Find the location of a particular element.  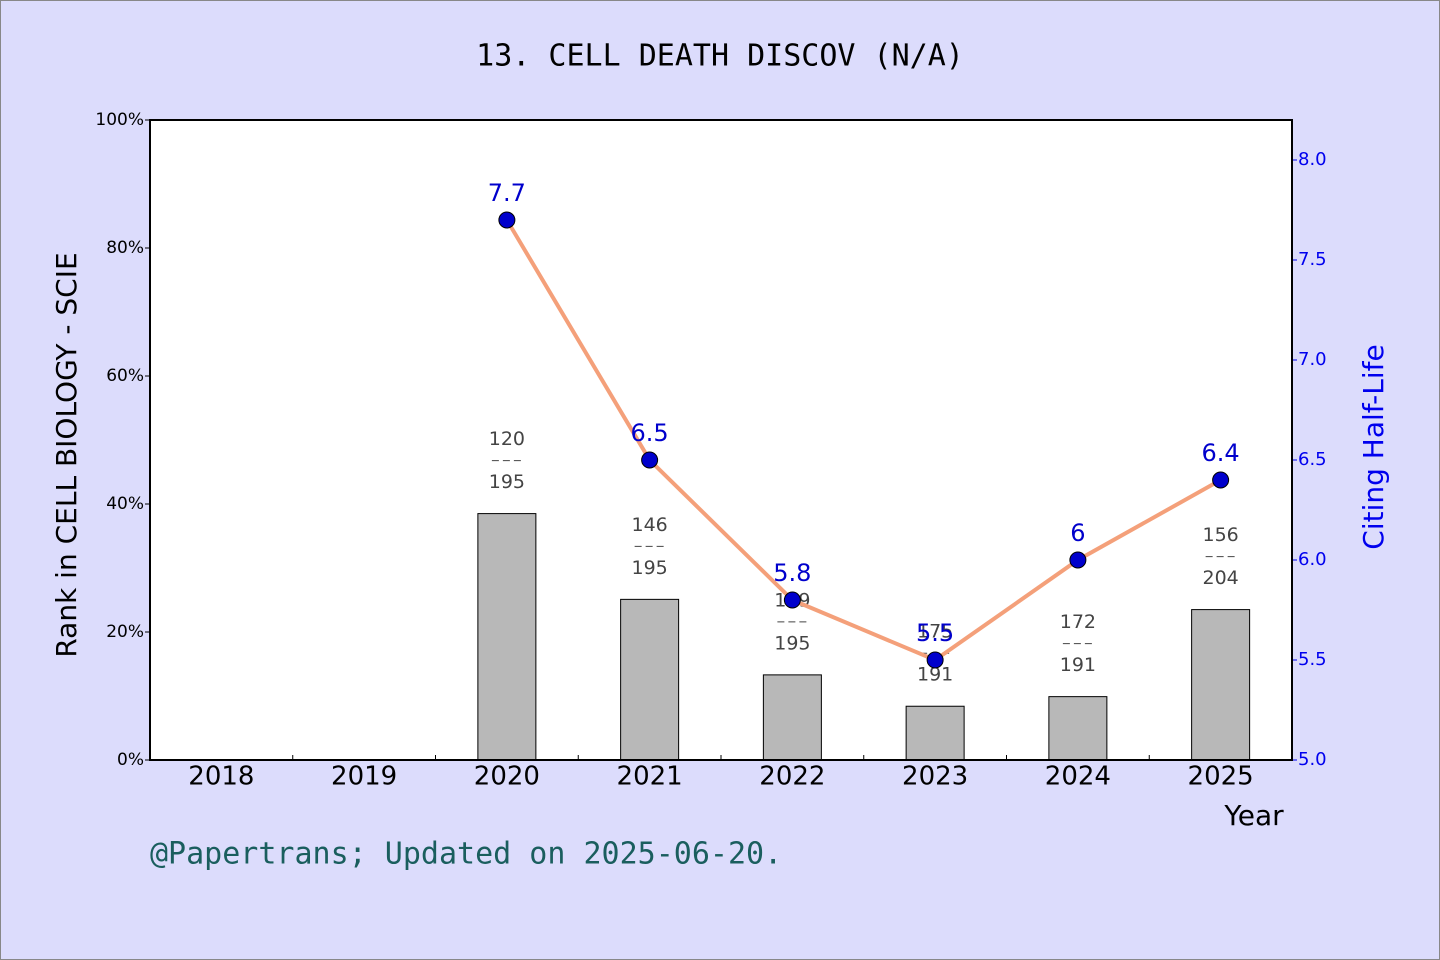

data-label: 5.5 is located at coordinates (935, 633).